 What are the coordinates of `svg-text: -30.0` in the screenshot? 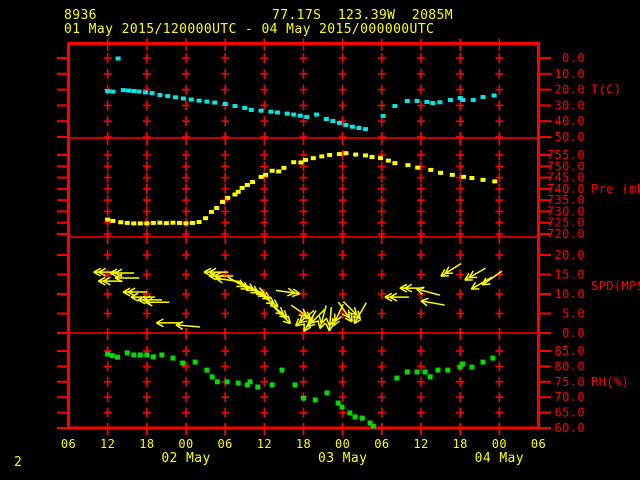 It's located at (566, 105).